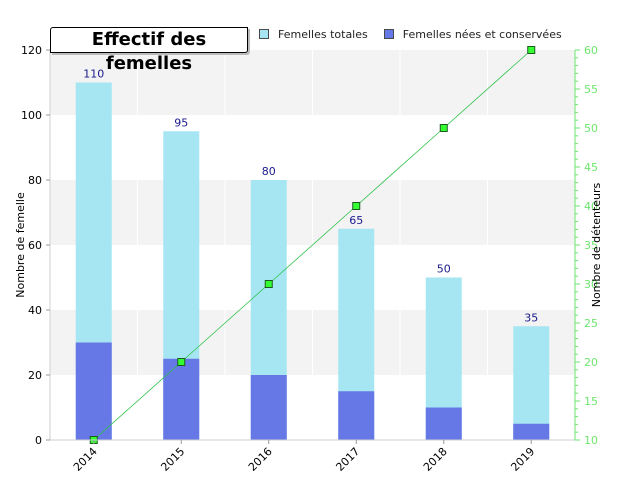  I want to click on line-marker-2018, so click(443, 128).